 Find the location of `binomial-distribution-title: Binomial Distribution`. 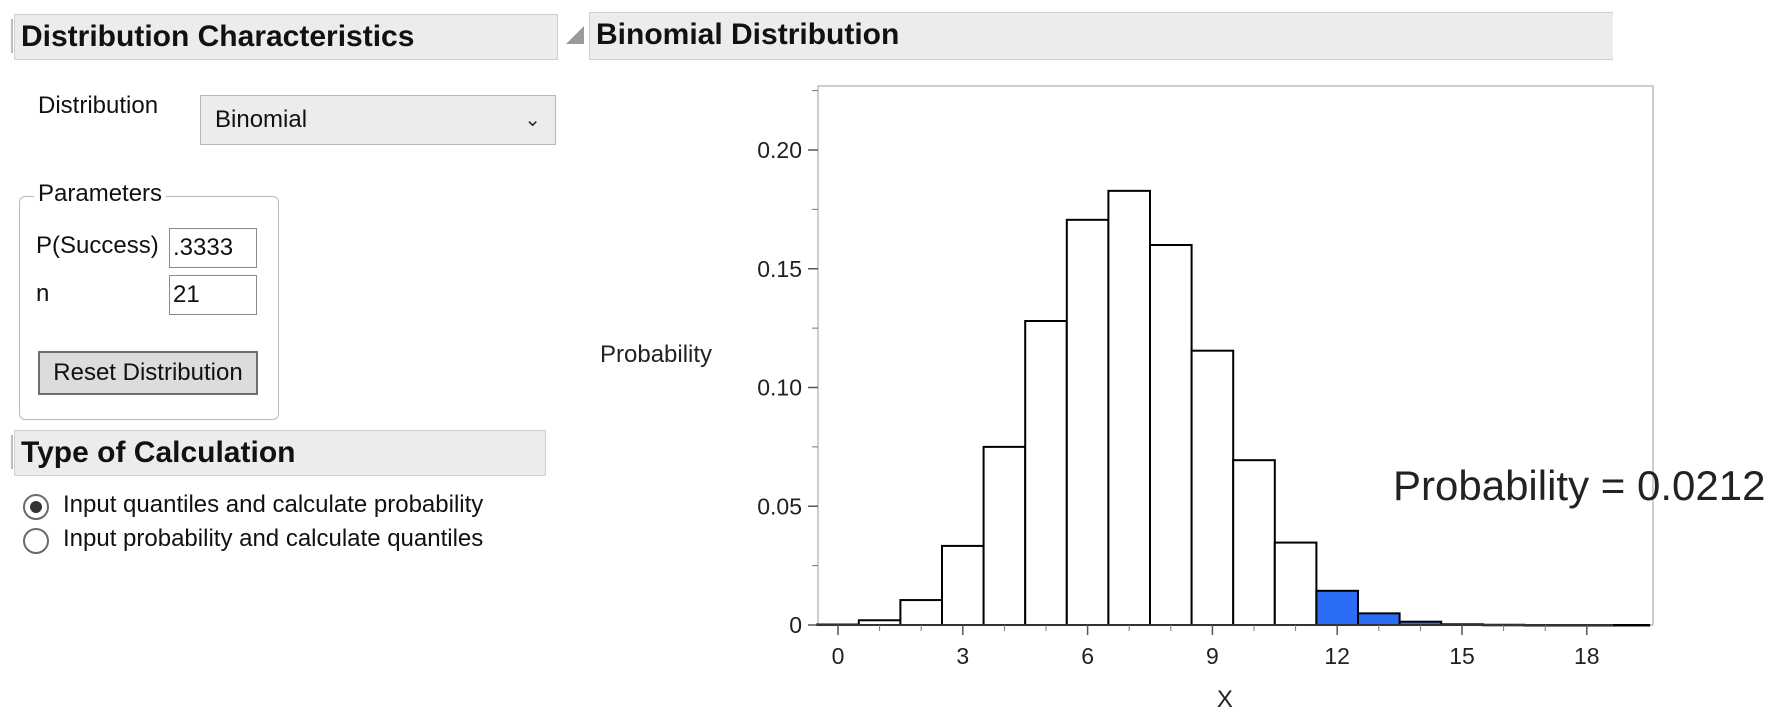

binomial-distribution-title: Binomial Distribution is located at coordinates (748, 34).